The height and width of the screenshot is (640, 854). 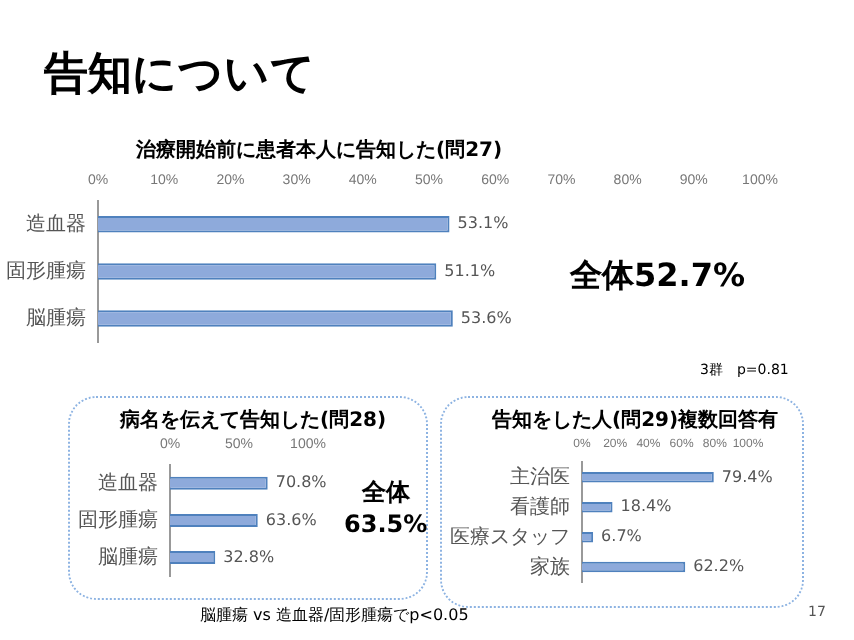 What do you see at coordinates (622, 536) in the screenshot?
I see `data-label: 6.7%` at bounding box center [622, 536].